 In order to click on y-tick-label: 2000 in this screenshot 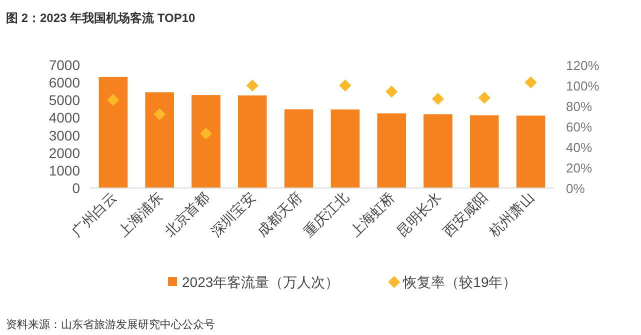, I will do `click(64, 152)`.